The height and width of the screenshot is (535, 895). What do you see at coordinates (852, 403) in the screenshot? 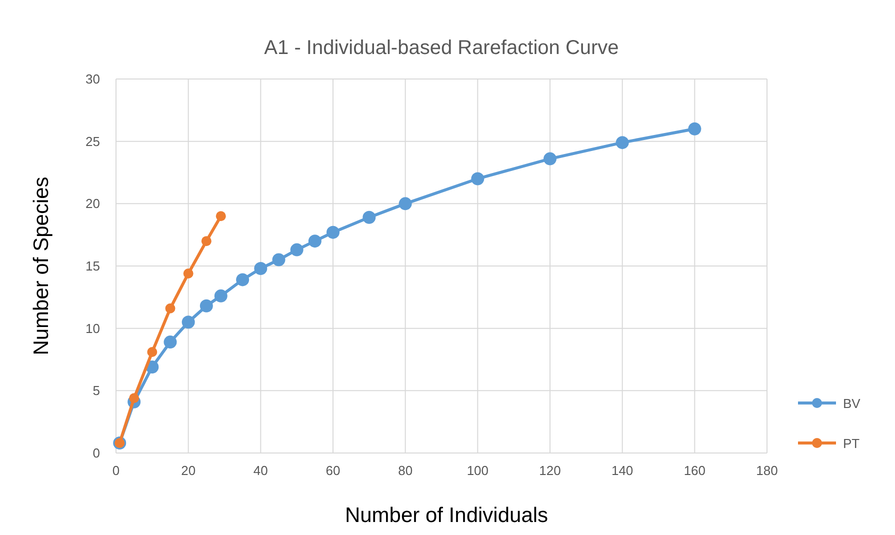
I see `legend-label: BV` at bounding box center [852, 403].